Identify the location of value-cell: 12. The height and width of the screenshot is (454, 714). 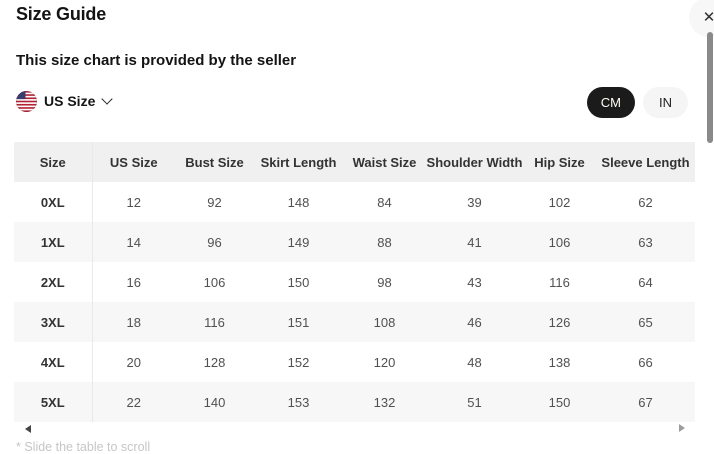
(133, 202).